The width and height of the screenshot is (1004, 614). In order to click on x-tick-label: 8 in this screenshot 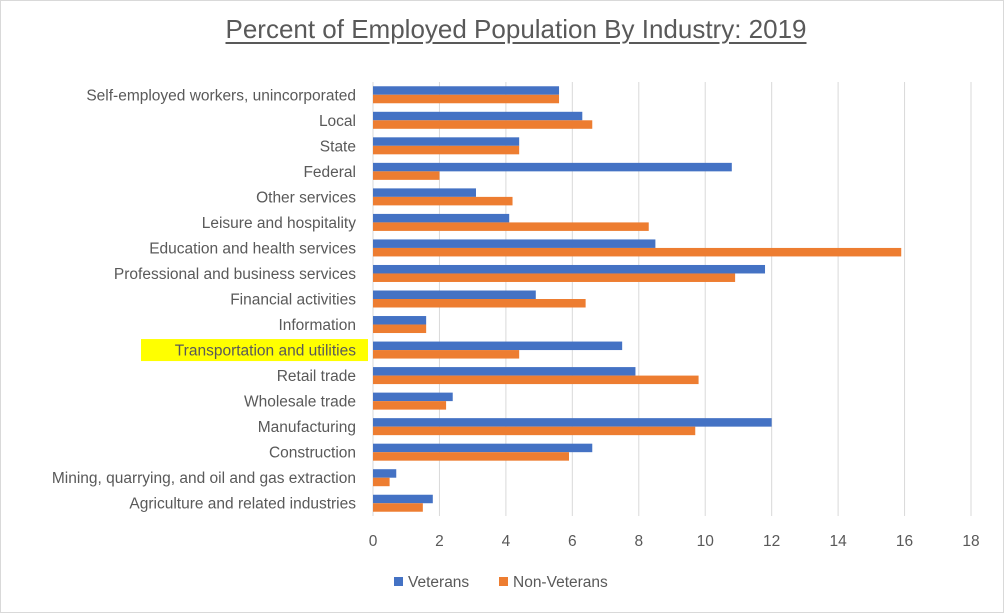, I will do `click(638, 541)`.